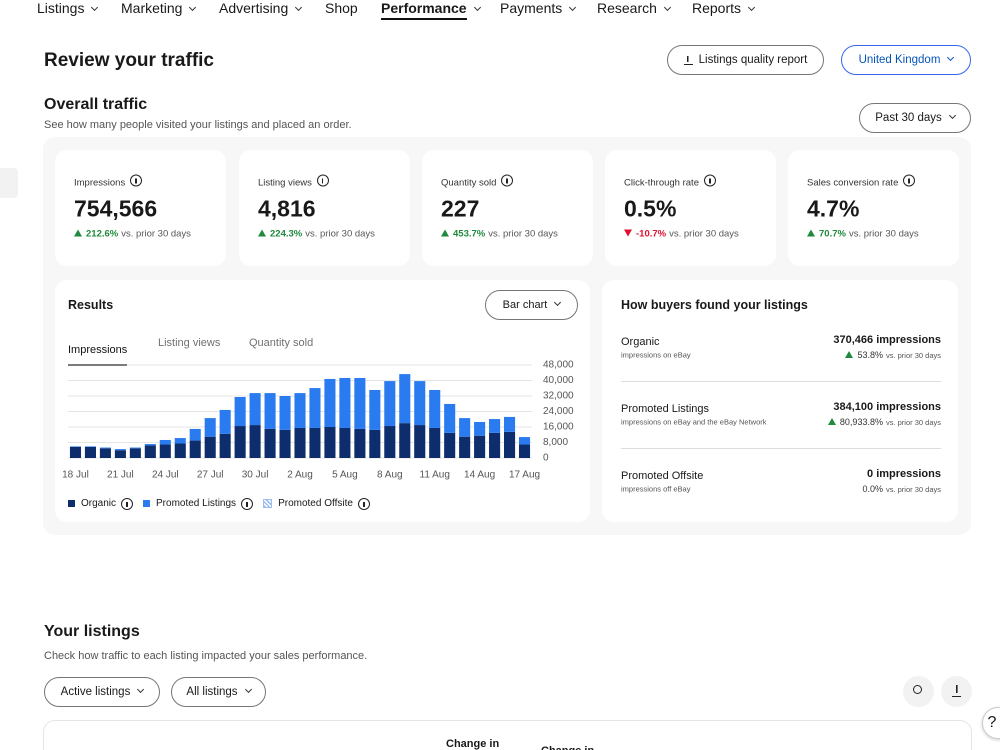 Image resolution: width=1000 pixels, height=750 pixels. Describe the element at coordinates (884, 422) in the screenshot. I see `channel-change: 80,933.8% vs. prior 30 days` at that location.